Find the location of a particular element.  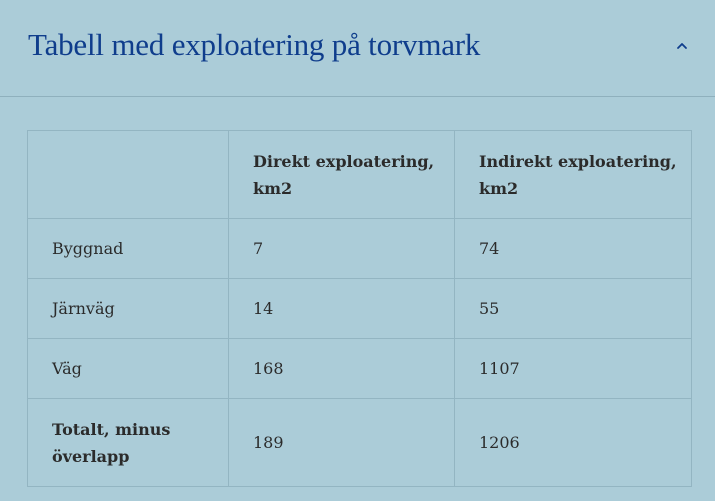

row-label: Järnväg is located at coordinates (128, 308).